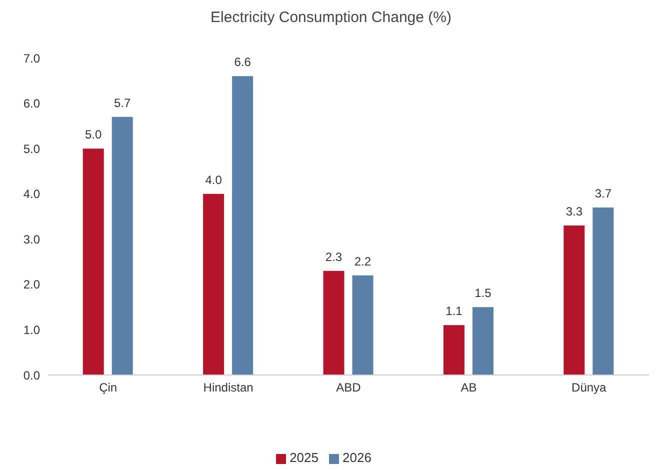  What do you see at coordinates (349, 387) in the screenshot?
I see `x-tick-label: ABD` at bounding box center [349, 387].